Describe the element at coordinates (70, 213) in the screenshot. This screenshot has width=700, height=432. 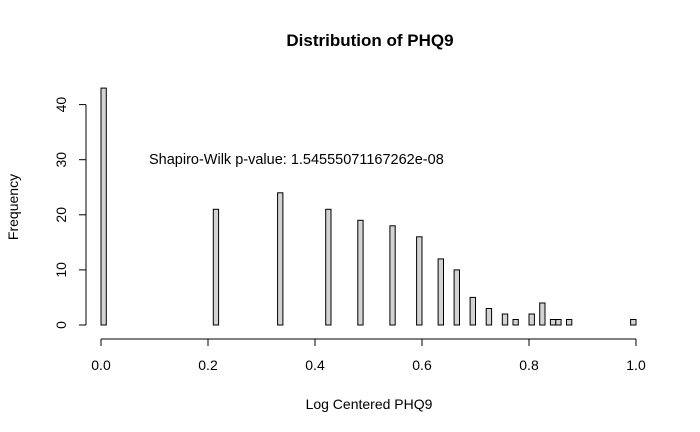
I see `y-axis: 0 10 20 30 40` at that location.